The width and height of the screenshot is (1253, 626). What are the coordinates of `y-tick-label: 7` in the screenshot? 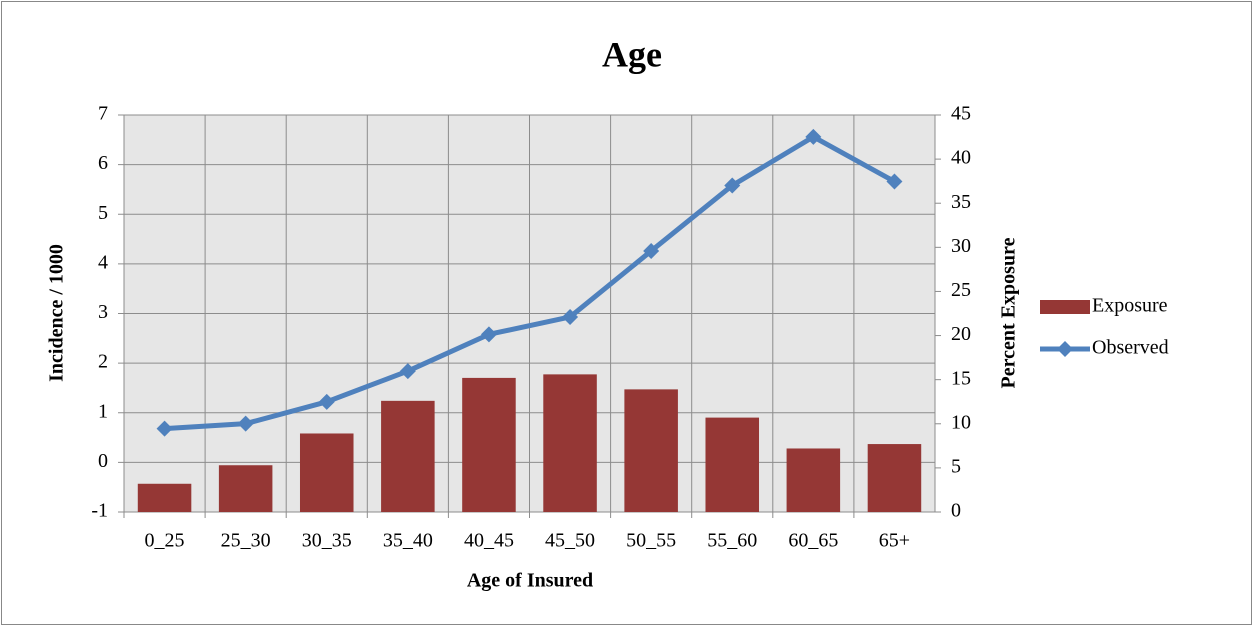 It's located at (103, 114).